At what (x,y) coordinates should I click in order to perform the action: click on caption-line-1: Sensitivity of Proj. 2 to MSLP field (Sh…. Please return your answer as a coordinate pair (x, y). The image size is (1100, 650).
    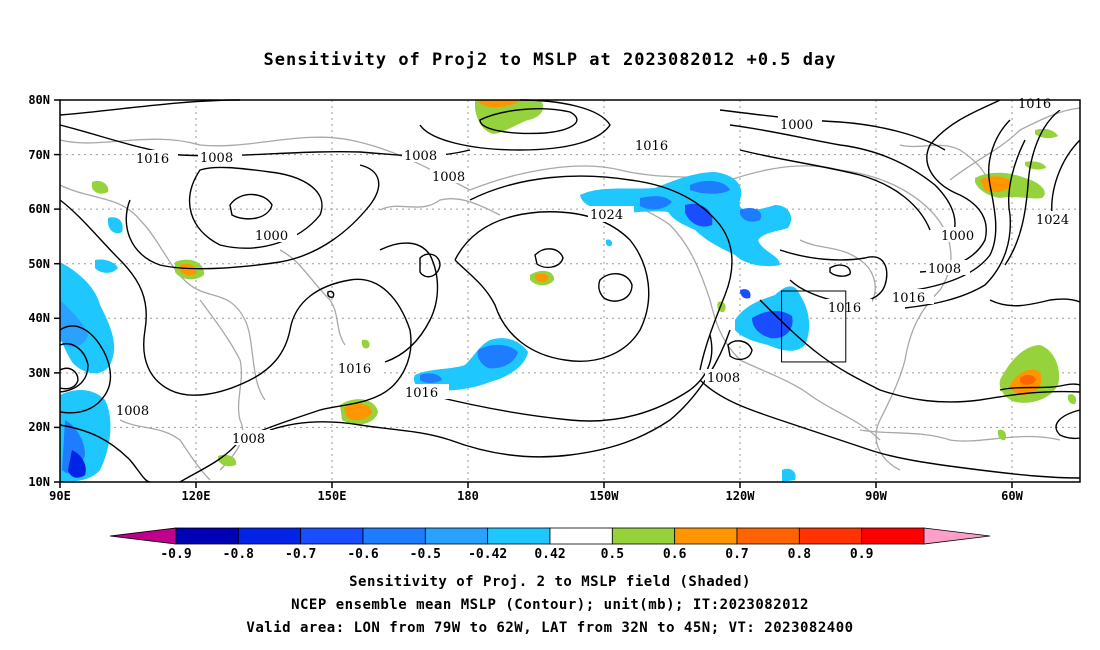
    Looking at the image, I should click on (550, 582).